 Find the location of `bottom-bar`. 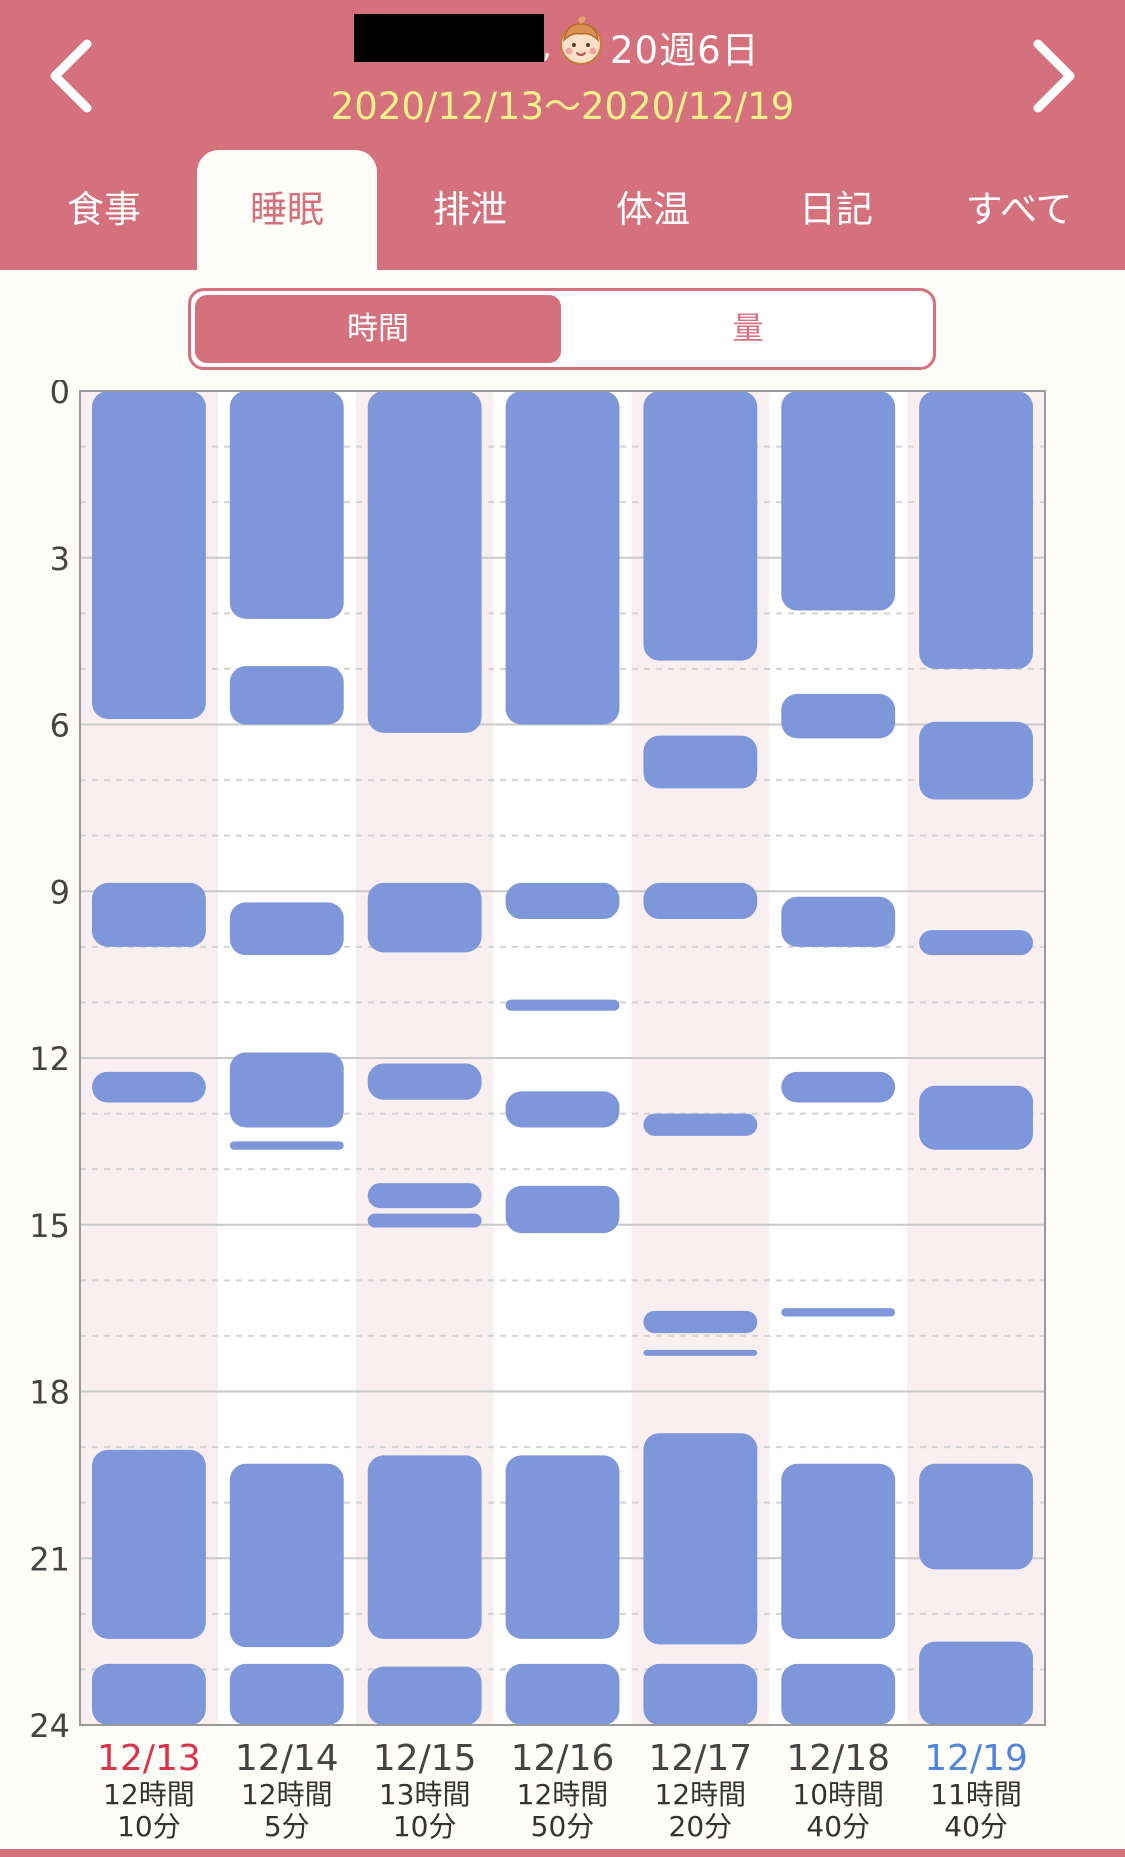

bottom-bar is located at coordinates (562, 1853).